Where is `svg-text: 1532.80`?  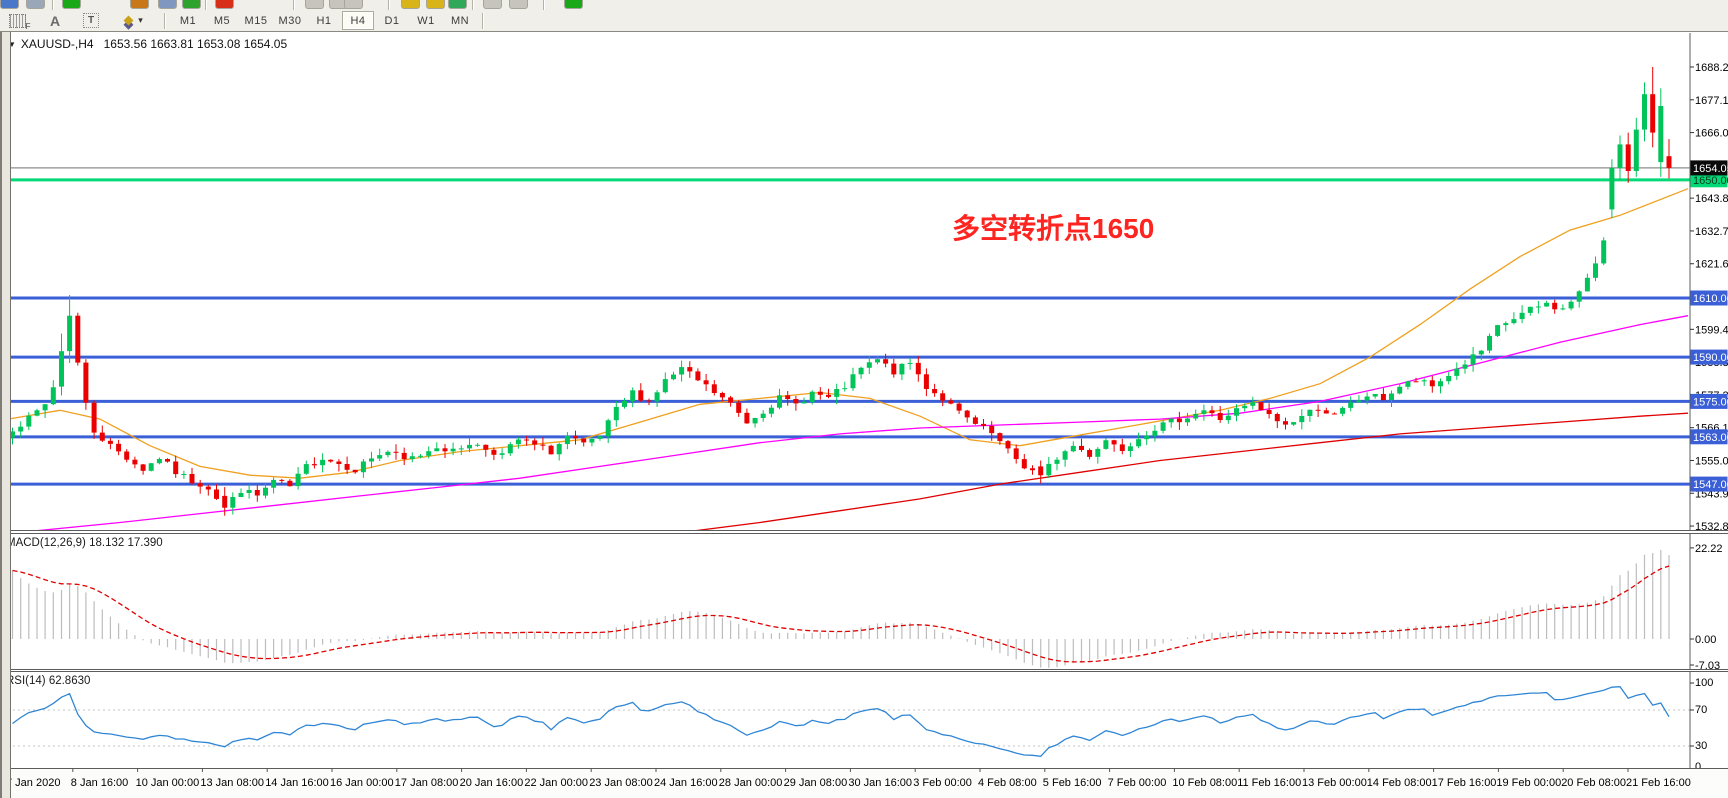
svg-text: 1532.80 is located at coordinates (1711, 525).